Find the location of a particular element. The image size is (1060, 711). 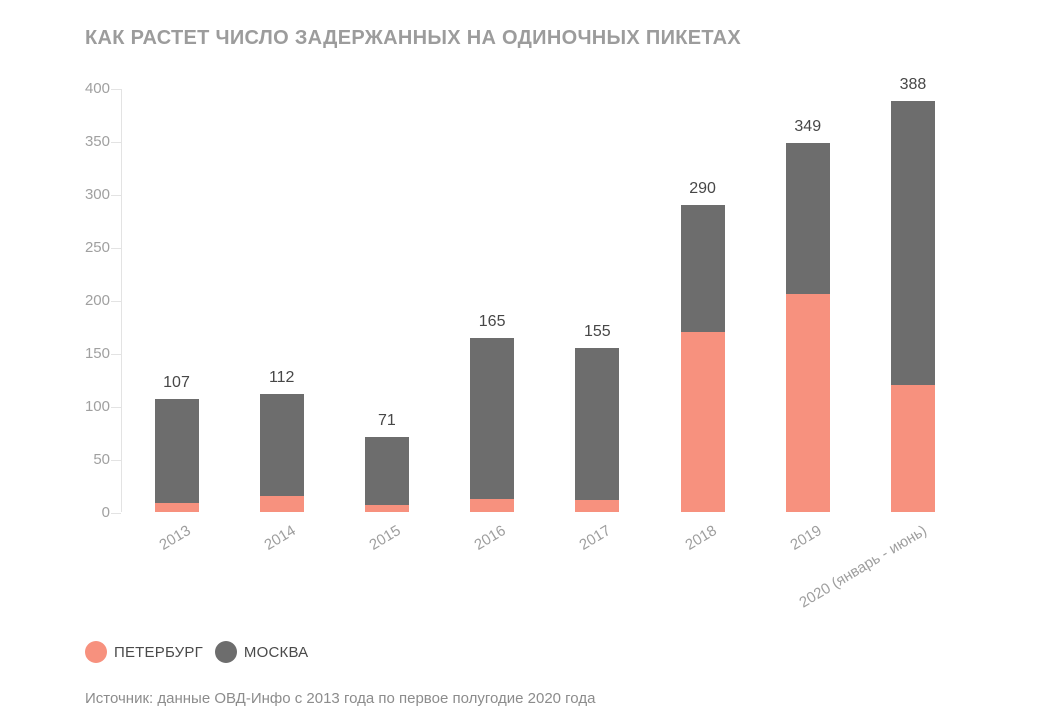

bar-total-label: 107 is located at coordinates (176, 383).